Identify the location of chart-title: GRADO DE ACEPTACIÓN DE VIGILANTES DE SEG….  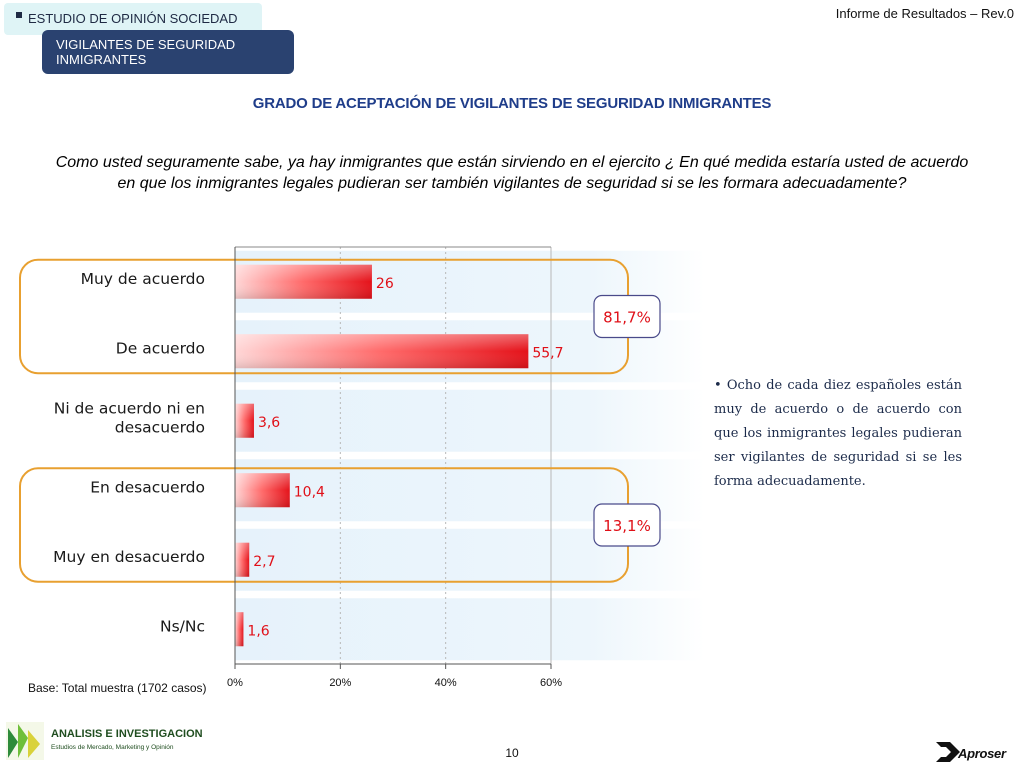
(512, 103).